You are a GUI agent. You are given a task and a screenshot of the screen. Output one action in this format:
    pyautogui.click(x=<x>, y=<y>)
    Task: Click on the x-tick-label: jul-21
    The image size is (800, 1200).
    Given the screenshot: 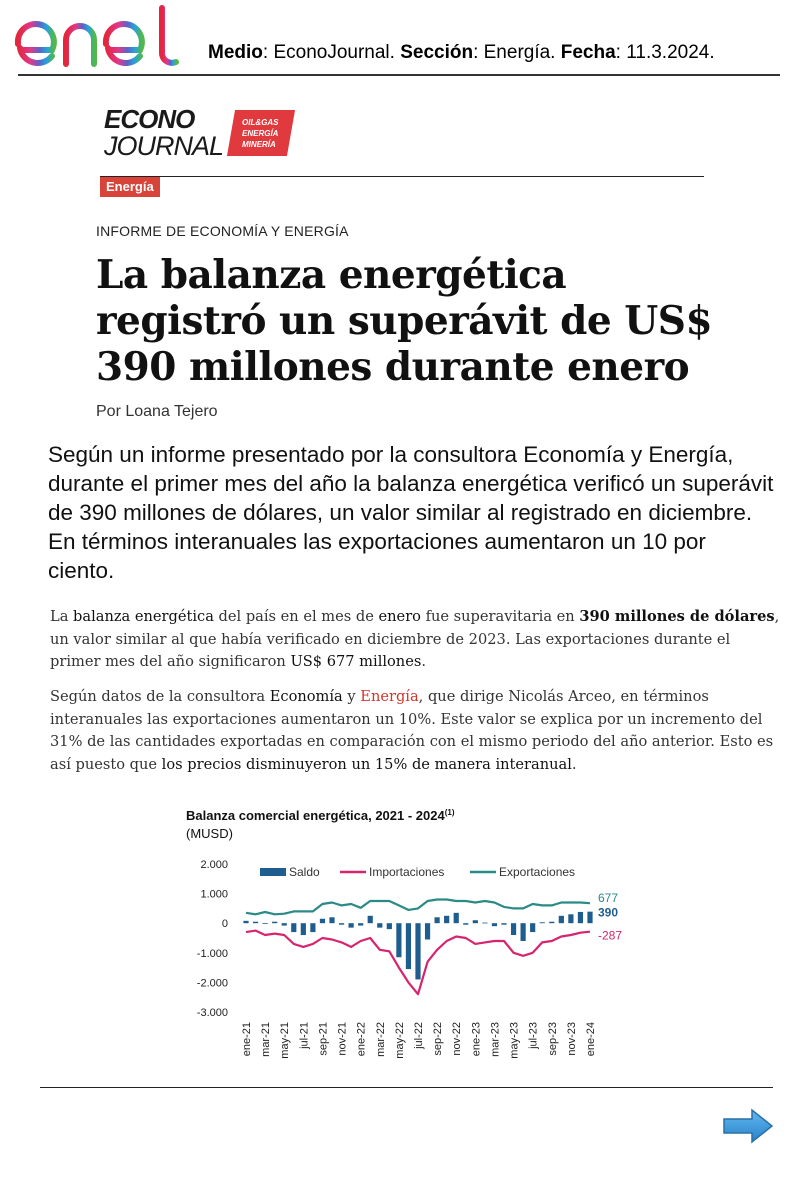 What is the action you would take?
    pyautogui.click(x=304, y=1036)
    